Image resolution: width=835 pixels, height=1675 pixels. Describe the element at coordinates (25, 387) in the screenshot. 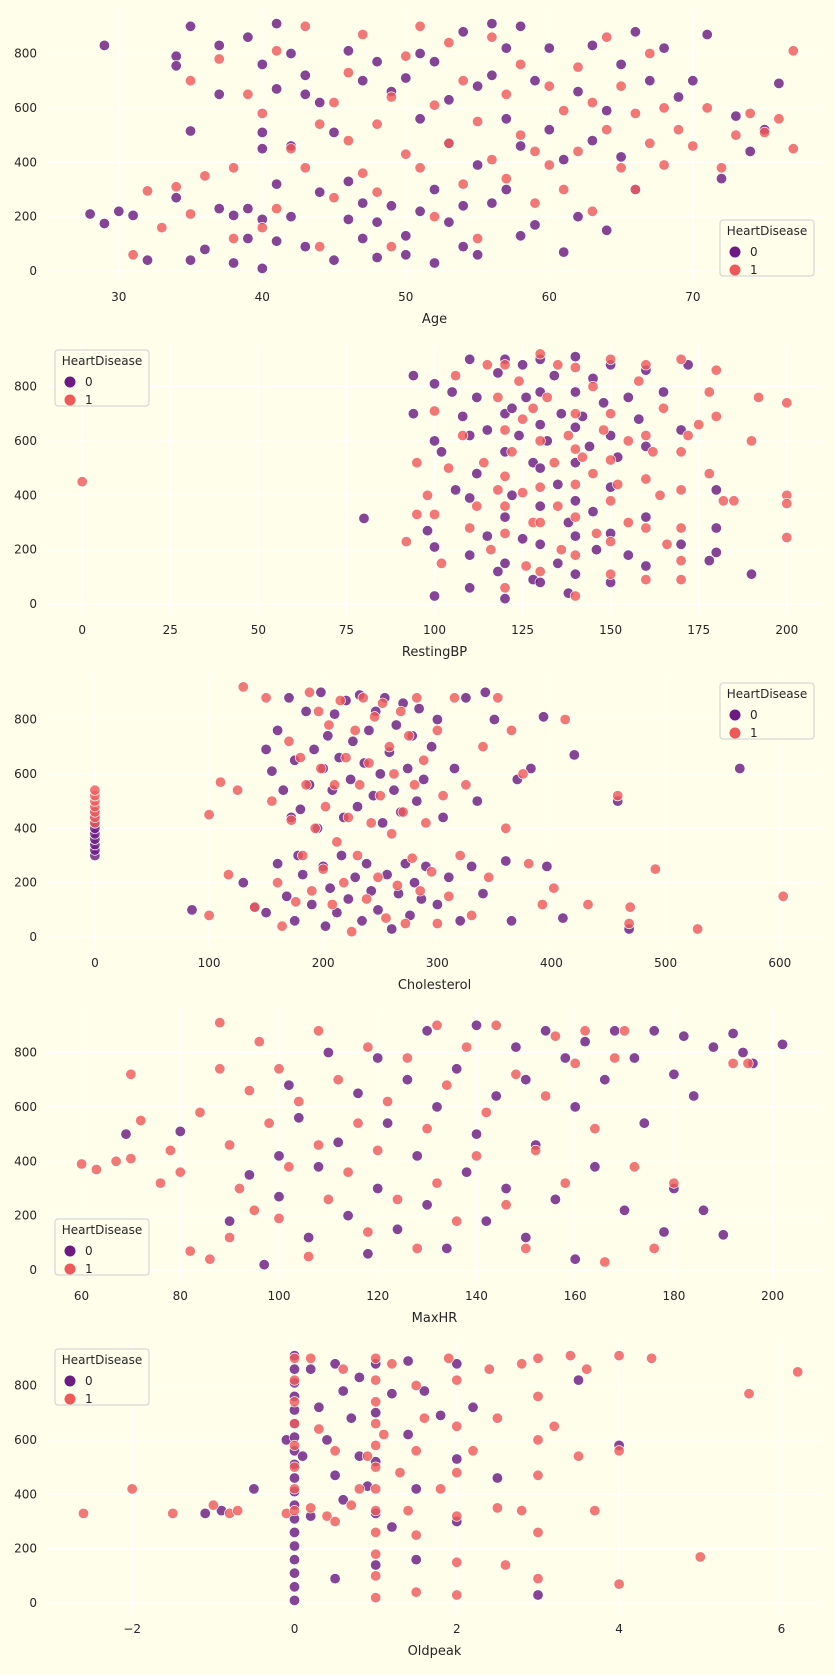

I see `y-tick-label: 800` at that location.